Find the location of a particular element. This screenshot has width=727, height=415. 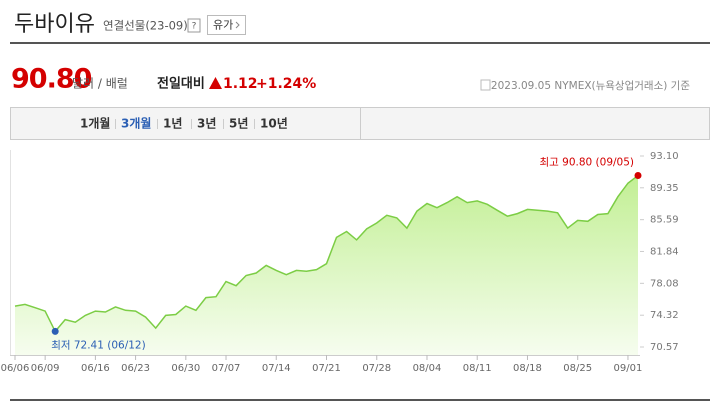

y-tick-label: 93.10 is located at coordinates (664, 156).